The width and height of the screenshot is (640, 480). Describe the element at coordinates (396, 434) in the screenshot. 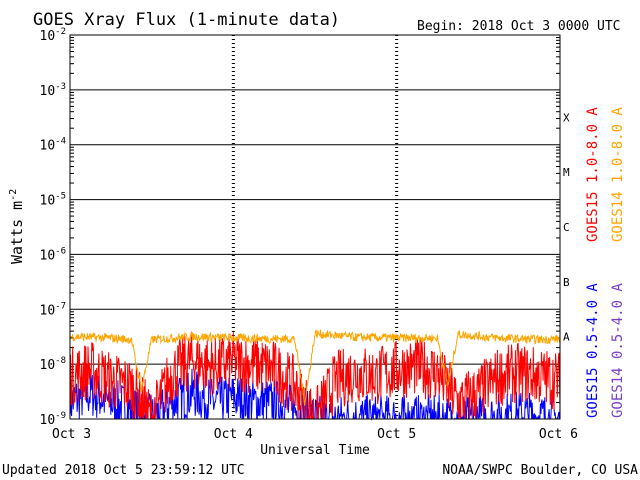

I see `x-tick-label: Oct 5` at that location.